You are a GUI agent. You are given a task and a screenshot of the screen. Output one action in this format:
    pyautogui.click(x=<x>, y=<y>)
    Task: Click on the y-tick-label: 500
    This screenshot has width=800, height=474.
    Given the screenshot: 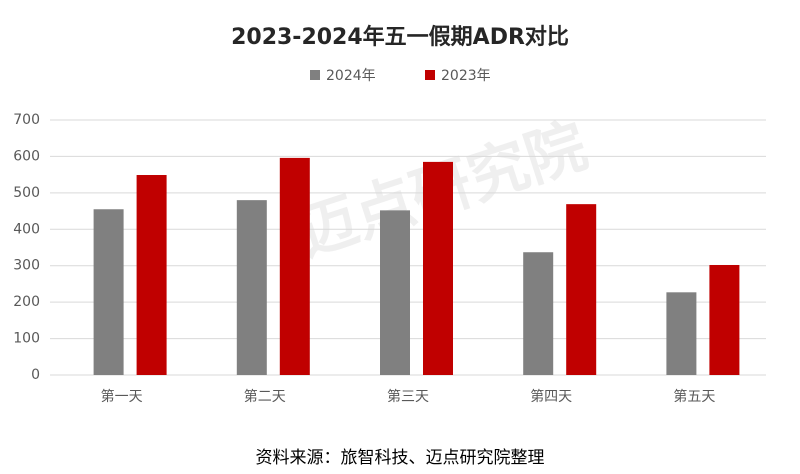 What is the action you would take?
    pyautogui.click(x=26, y=193)
    